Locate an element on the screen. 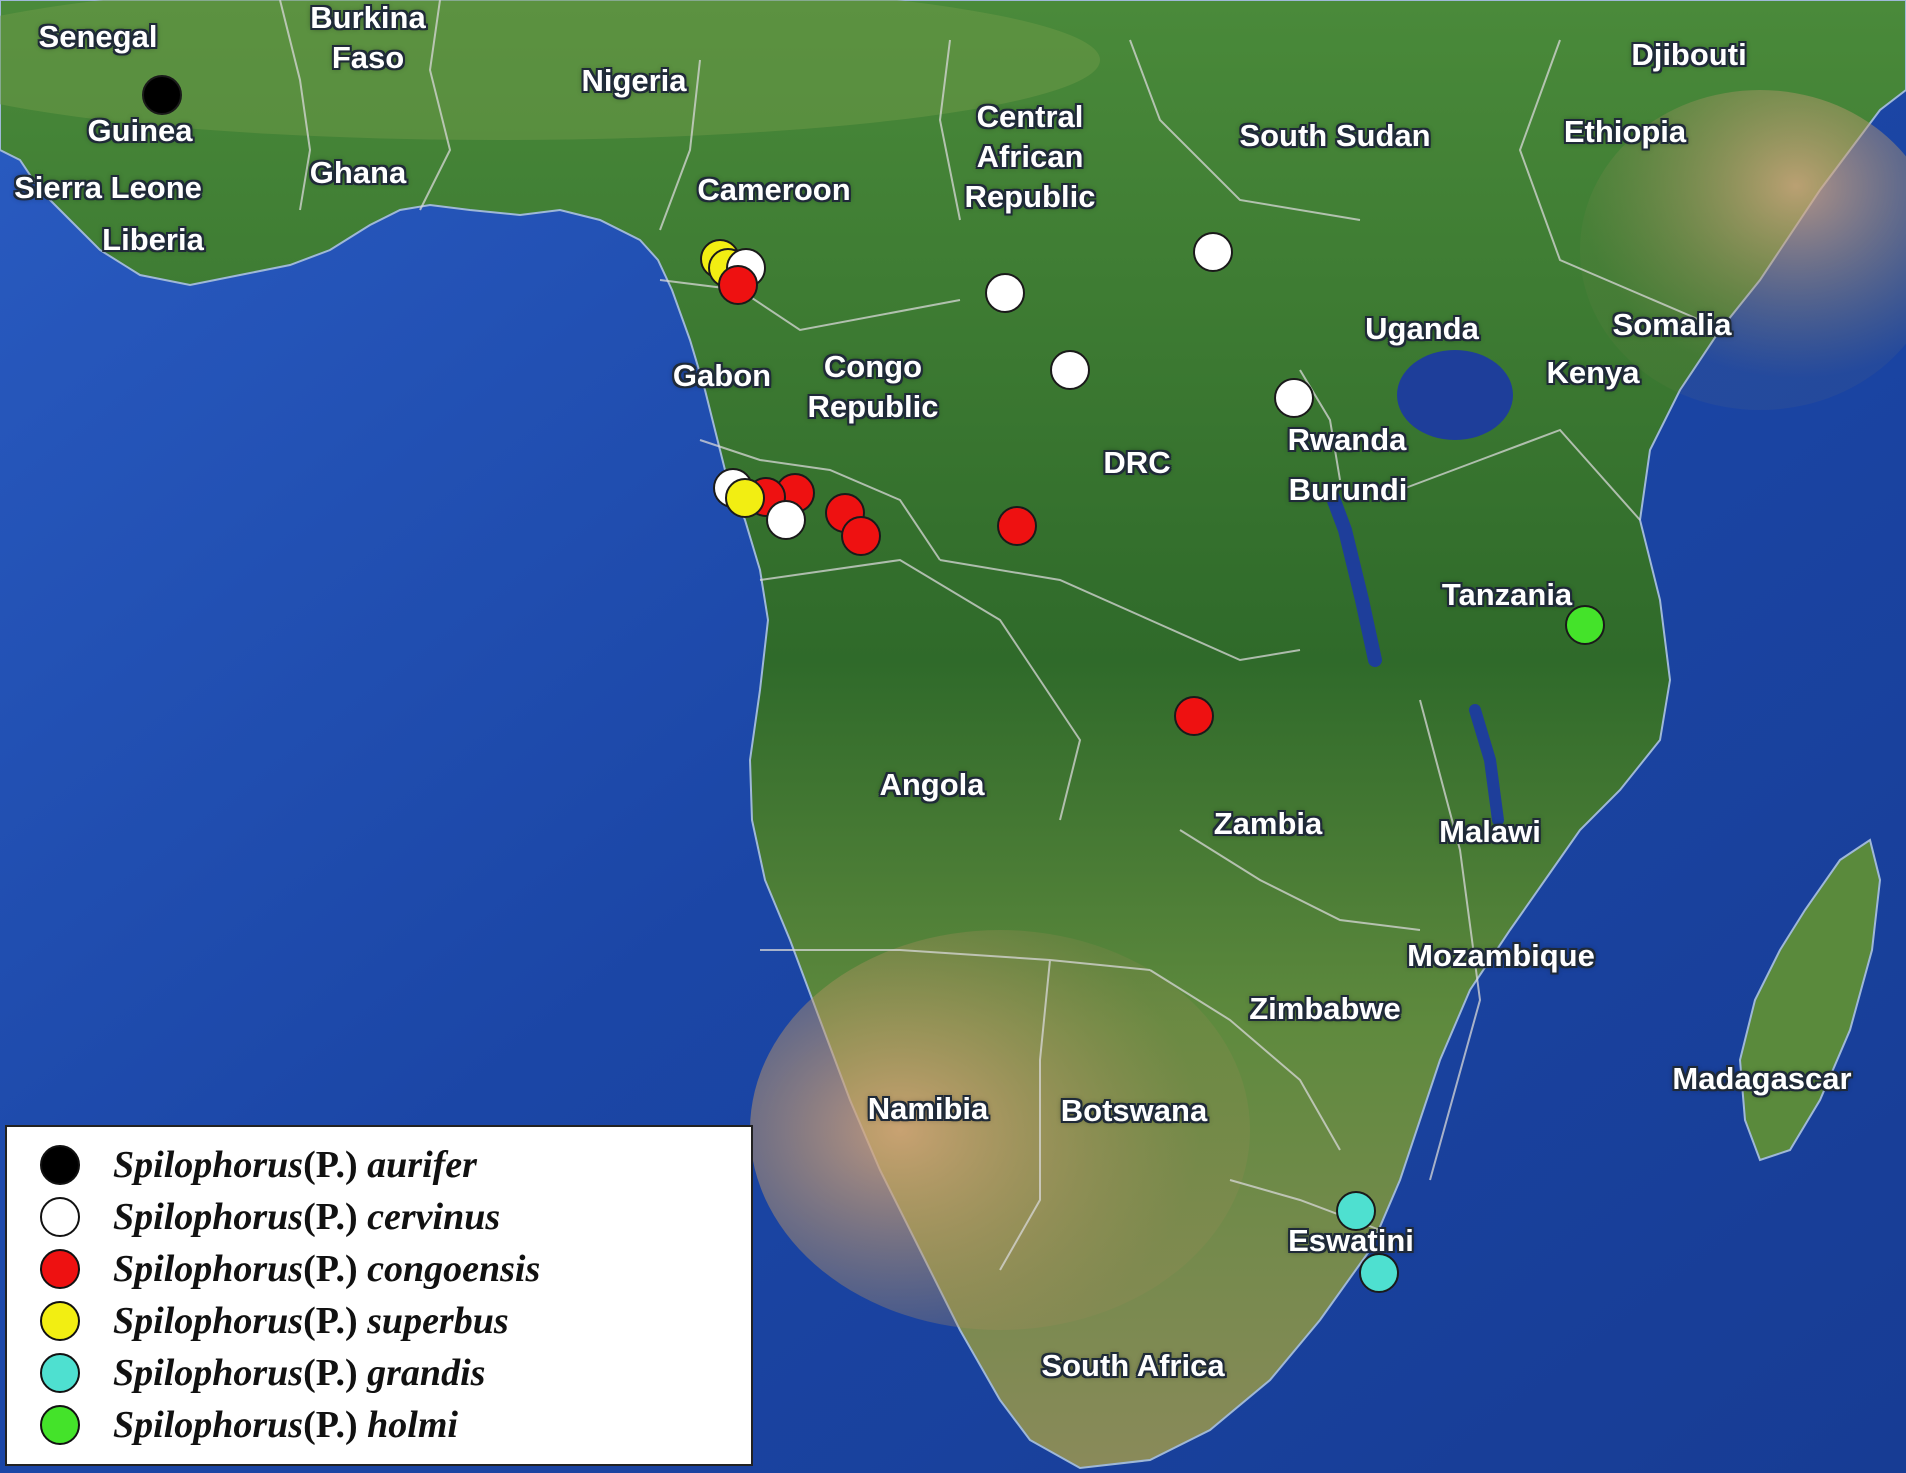 This screenshot has height=1473, width=1906. country-label-ghana: Ghana is located at coordinates (358, 172).